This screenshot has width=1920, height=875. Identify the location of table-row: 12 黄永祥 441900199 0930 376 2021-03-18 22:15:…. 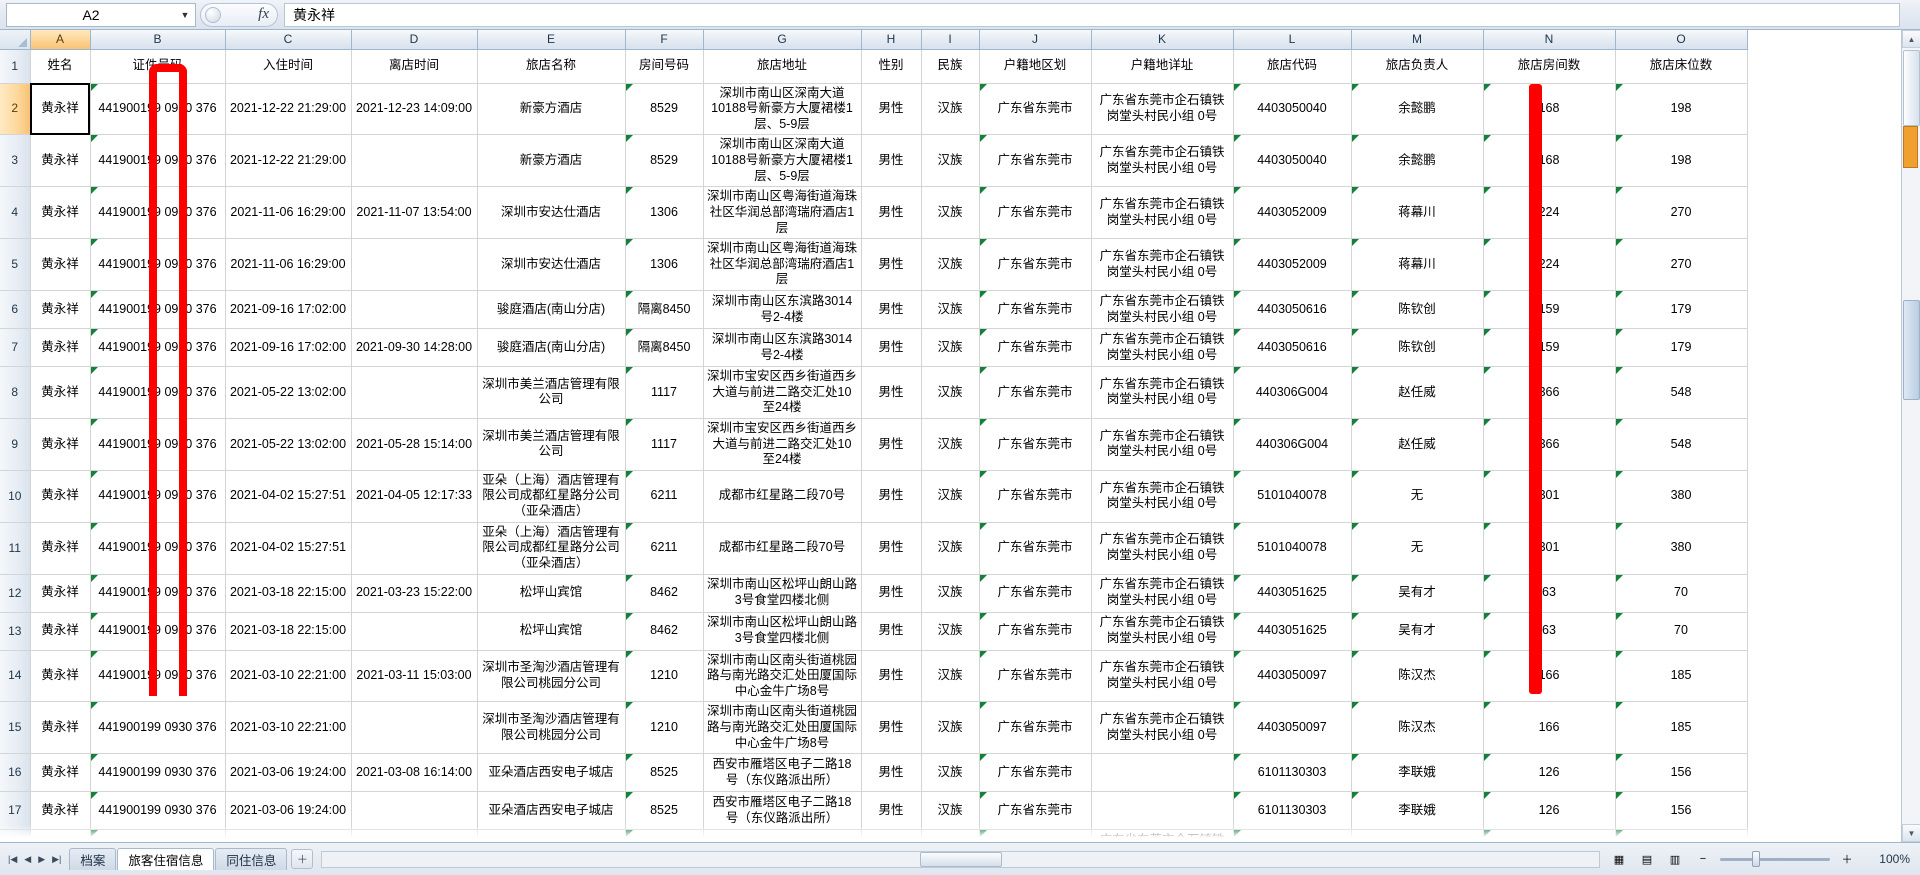
(874, 593).